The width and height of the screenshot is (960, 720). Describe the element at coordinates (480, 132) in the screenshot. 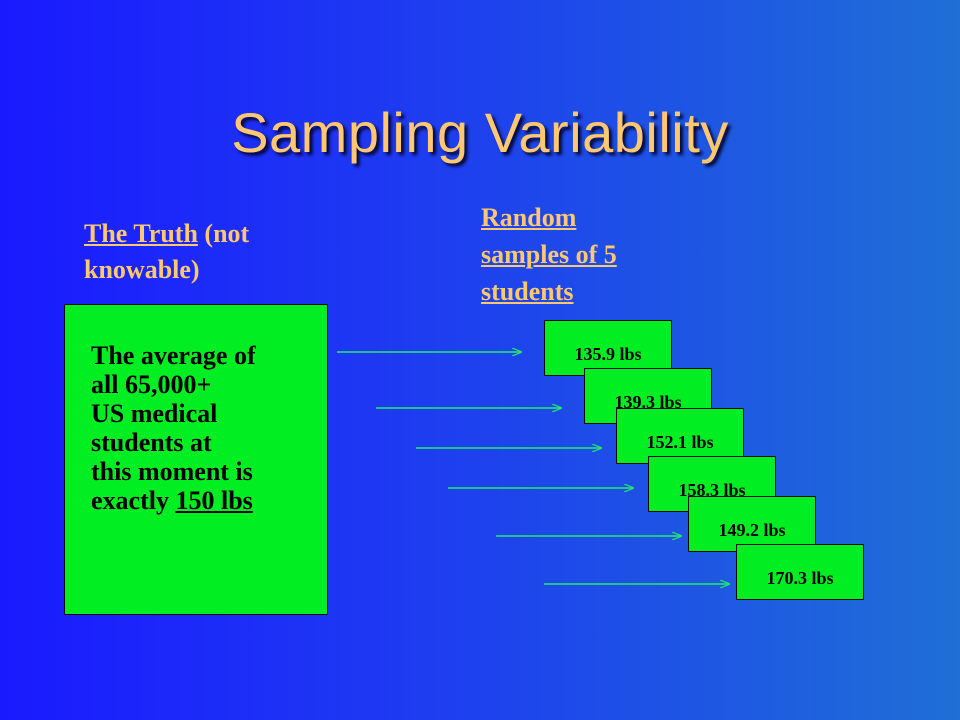

I see `slide-title: Sampling Variability` at that location.